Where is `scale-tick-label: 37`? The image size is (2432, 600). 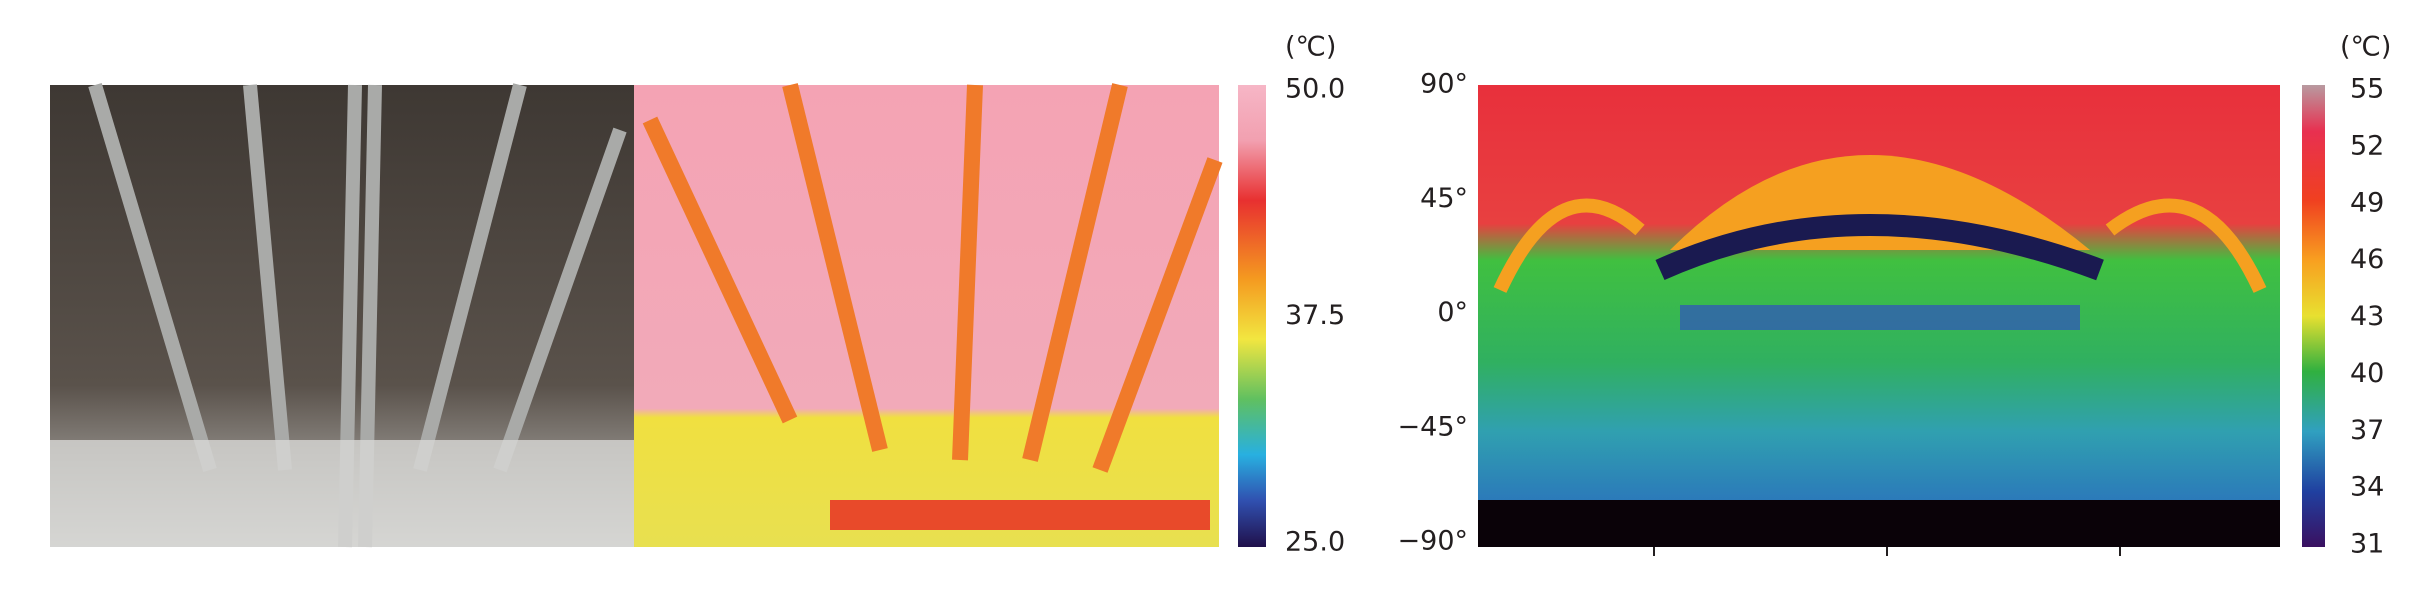 scale-tick-label: 37 is located at coordinates (2367, 430).